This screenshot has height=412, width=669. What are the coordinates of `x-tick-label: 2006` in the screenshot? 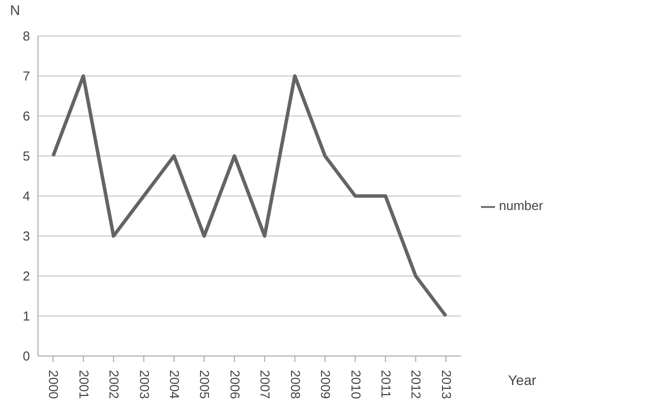 It's located at (234, 384).